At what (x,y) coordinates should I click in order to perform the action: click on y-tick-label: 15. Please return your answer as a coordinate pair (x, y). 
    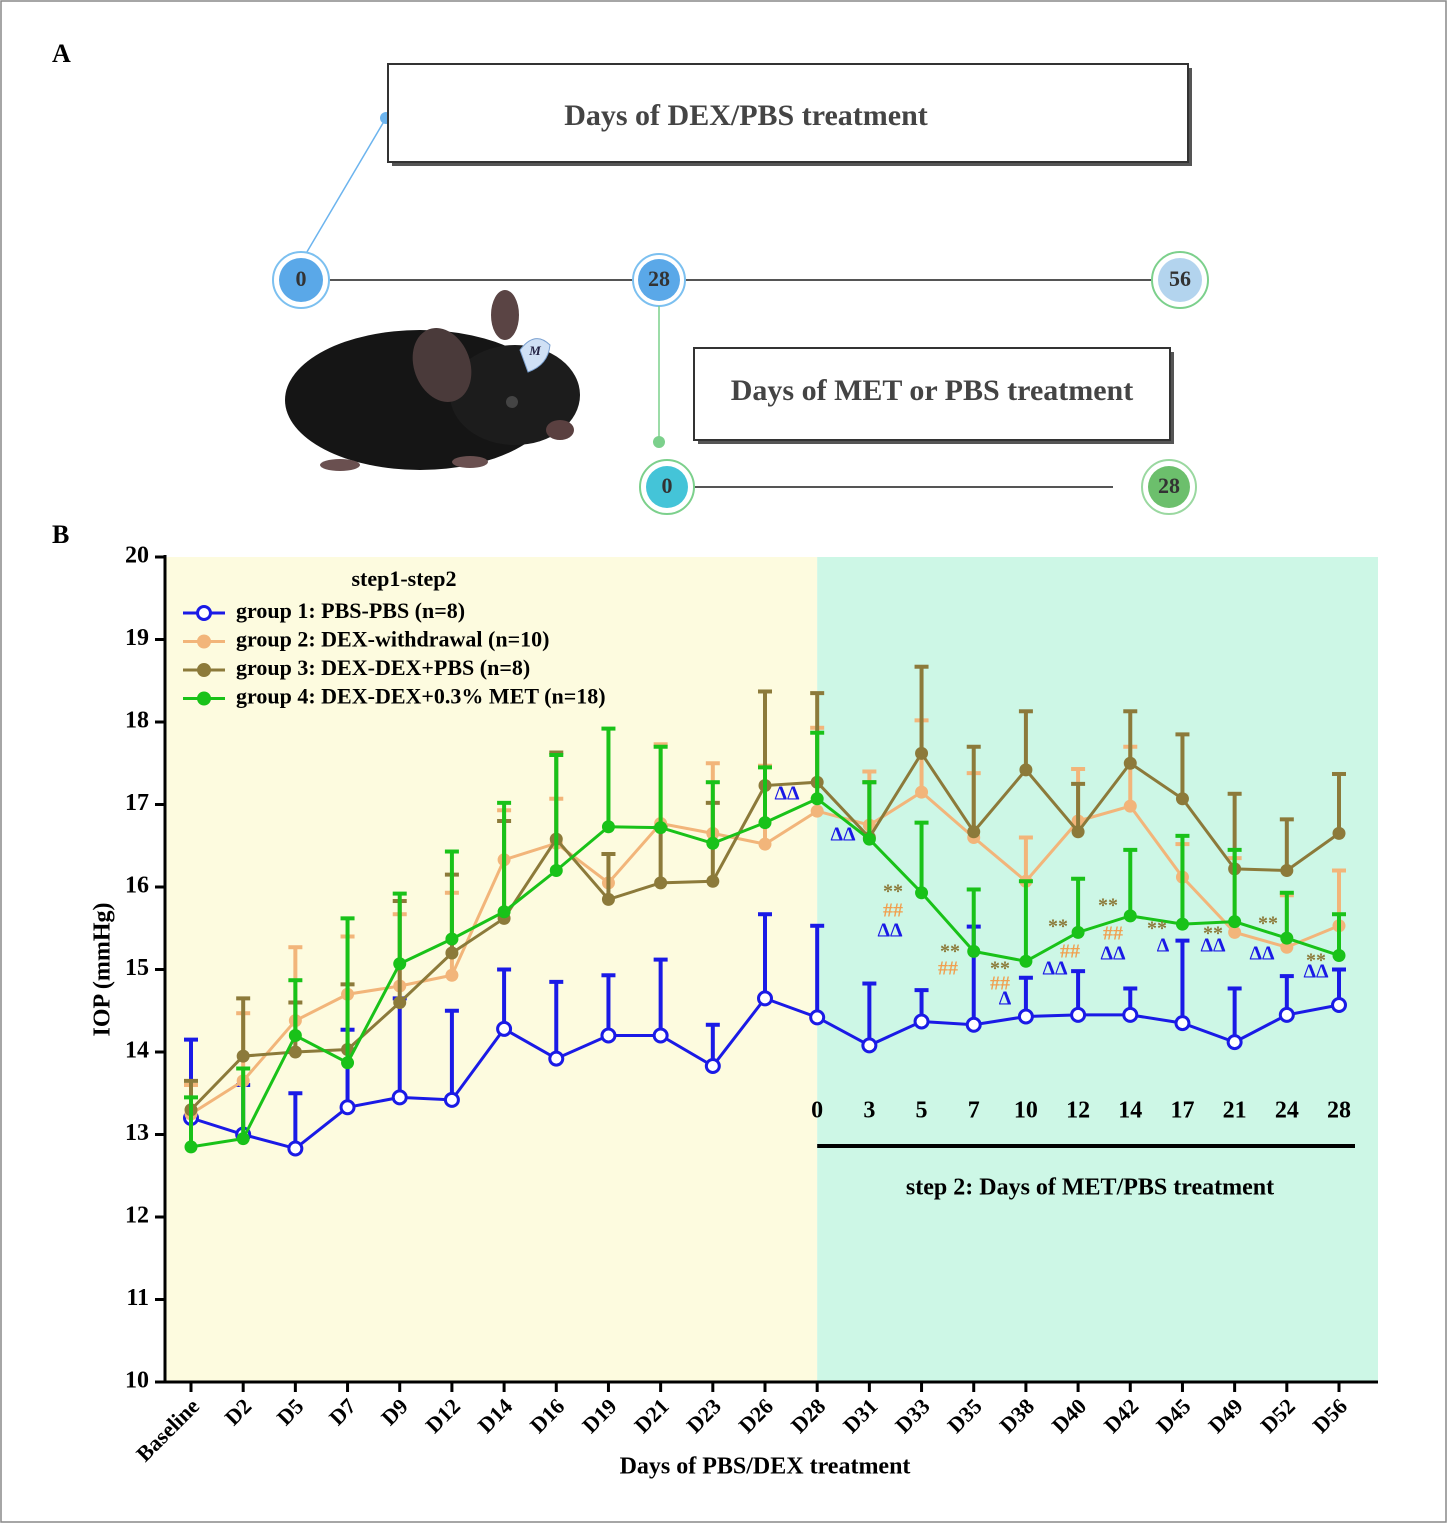
    Looking at the image, I should click on (137, 968).